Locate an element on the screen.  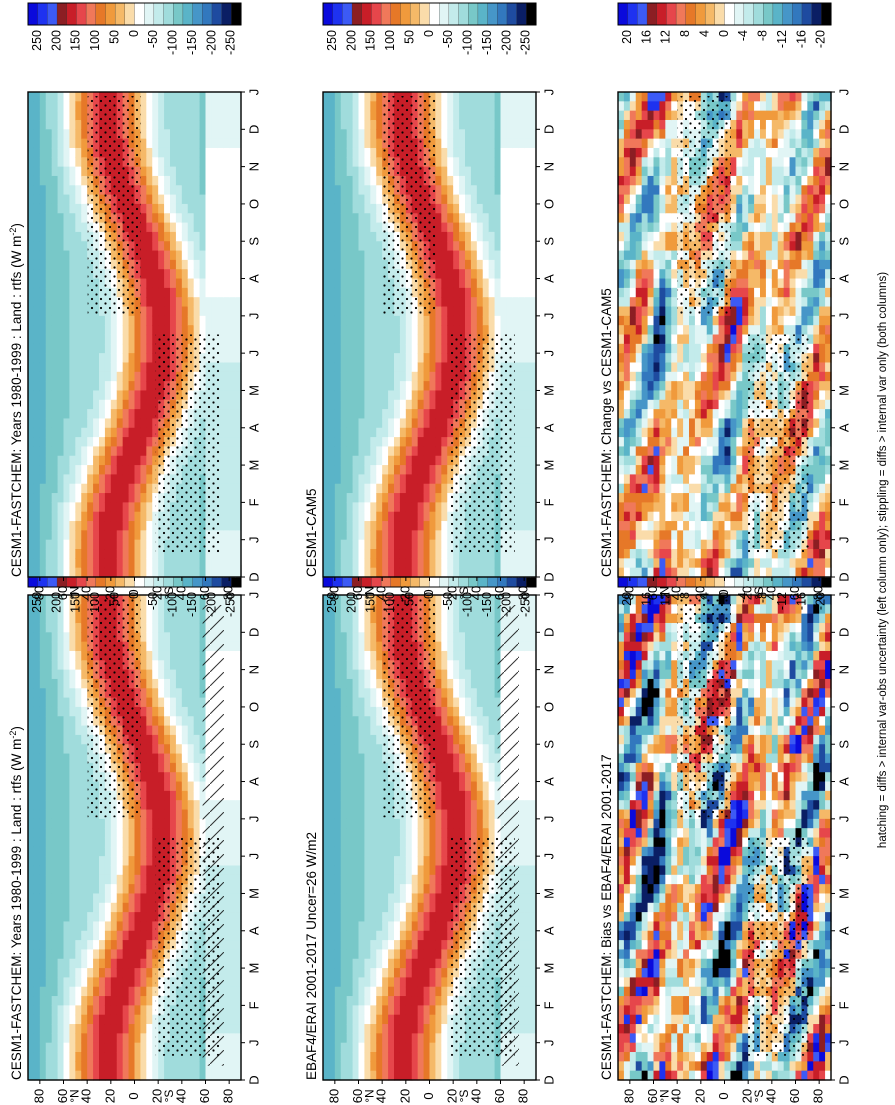
colorbar-label: 100 is located at coordinates (95, 602).